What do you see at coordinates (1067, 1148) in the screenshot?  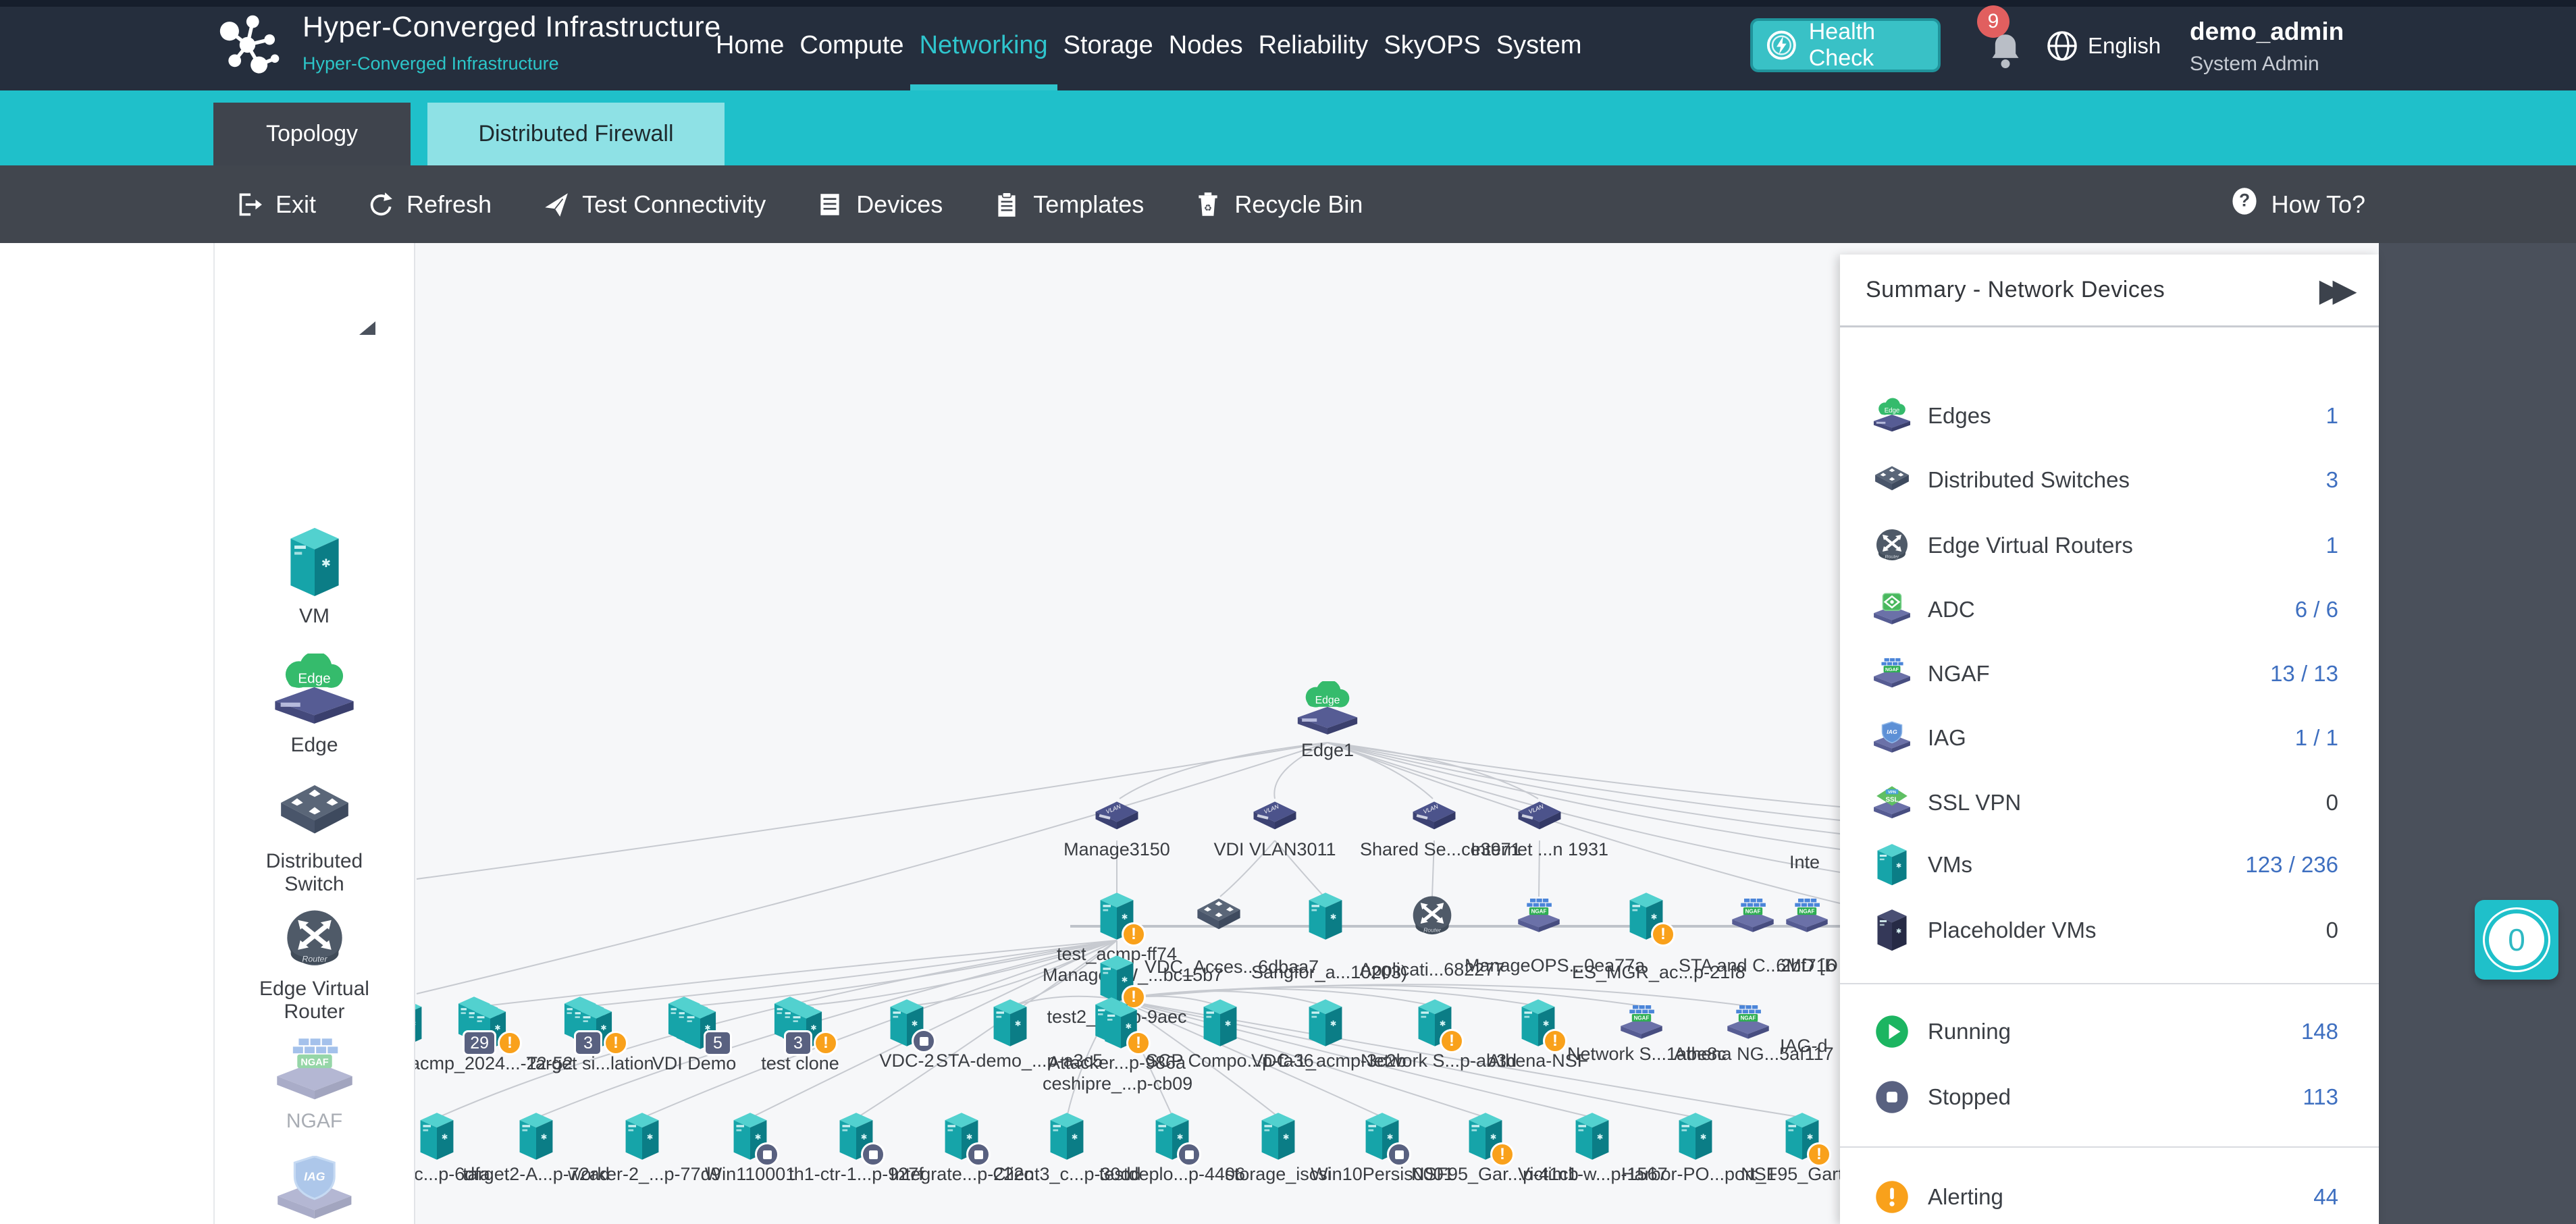 I see `topology-node-client3-c-p-30dd: ✱ Client3_c...p-30dd` at bounding box center [1067, 1148].